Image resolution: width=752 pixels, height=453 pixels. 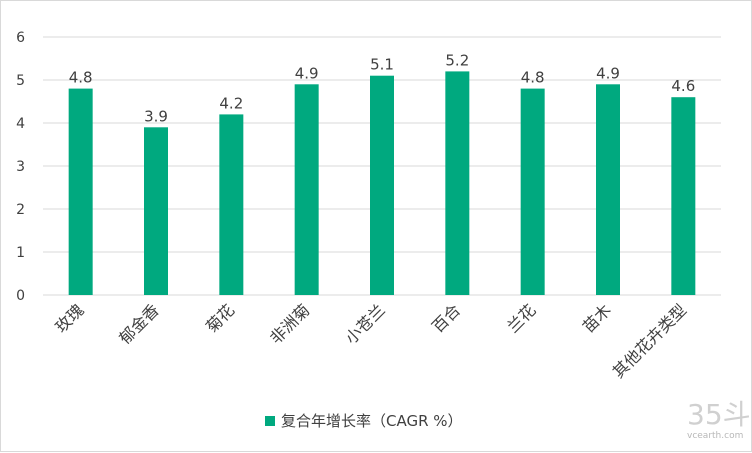 I want to click on x-tick-label: 其他花卉类型, so click(x=649, y=340).